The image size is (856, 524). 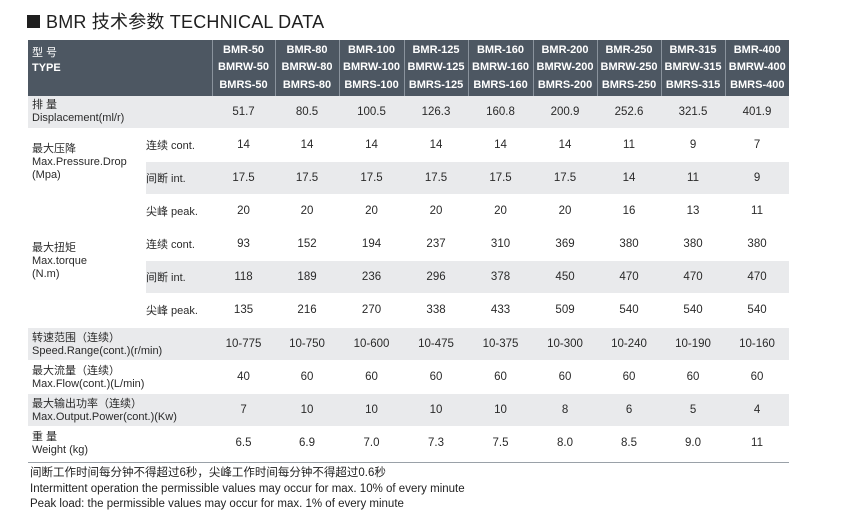 What do you see at coordinates (179, 244) in the screenshot?
I see `torque-cont-label: 连续 cont.` at bounding box center [179, 244].